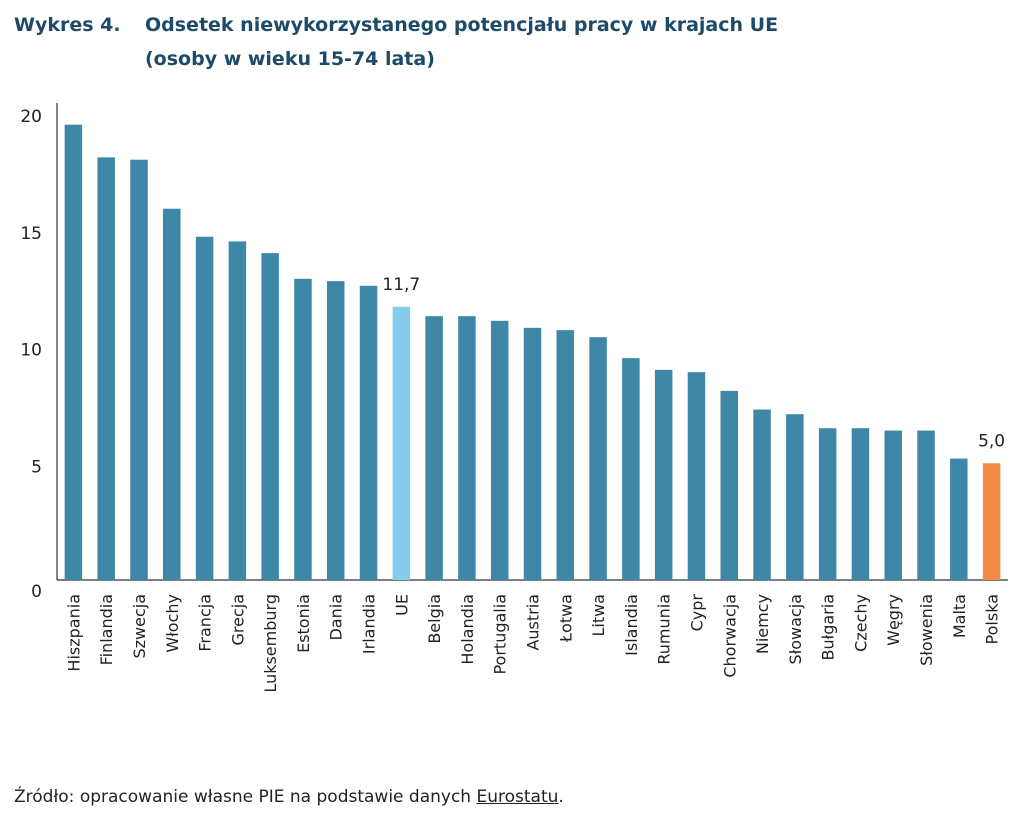 The height and width of the screenshot is (818, 1024). Describe the element at coordinates (696, 613) in the screenshot. I see `x-tick-label: Cypr` at that location.